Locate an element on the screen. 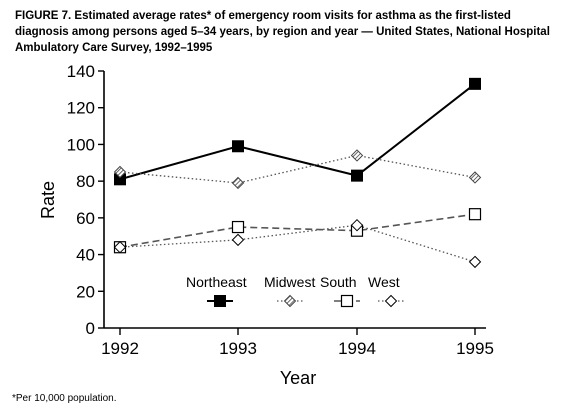 Image resolution: width=566 pixels, height=414 pixels. y-tick-label: 40 is located at coordinates (85, 255).